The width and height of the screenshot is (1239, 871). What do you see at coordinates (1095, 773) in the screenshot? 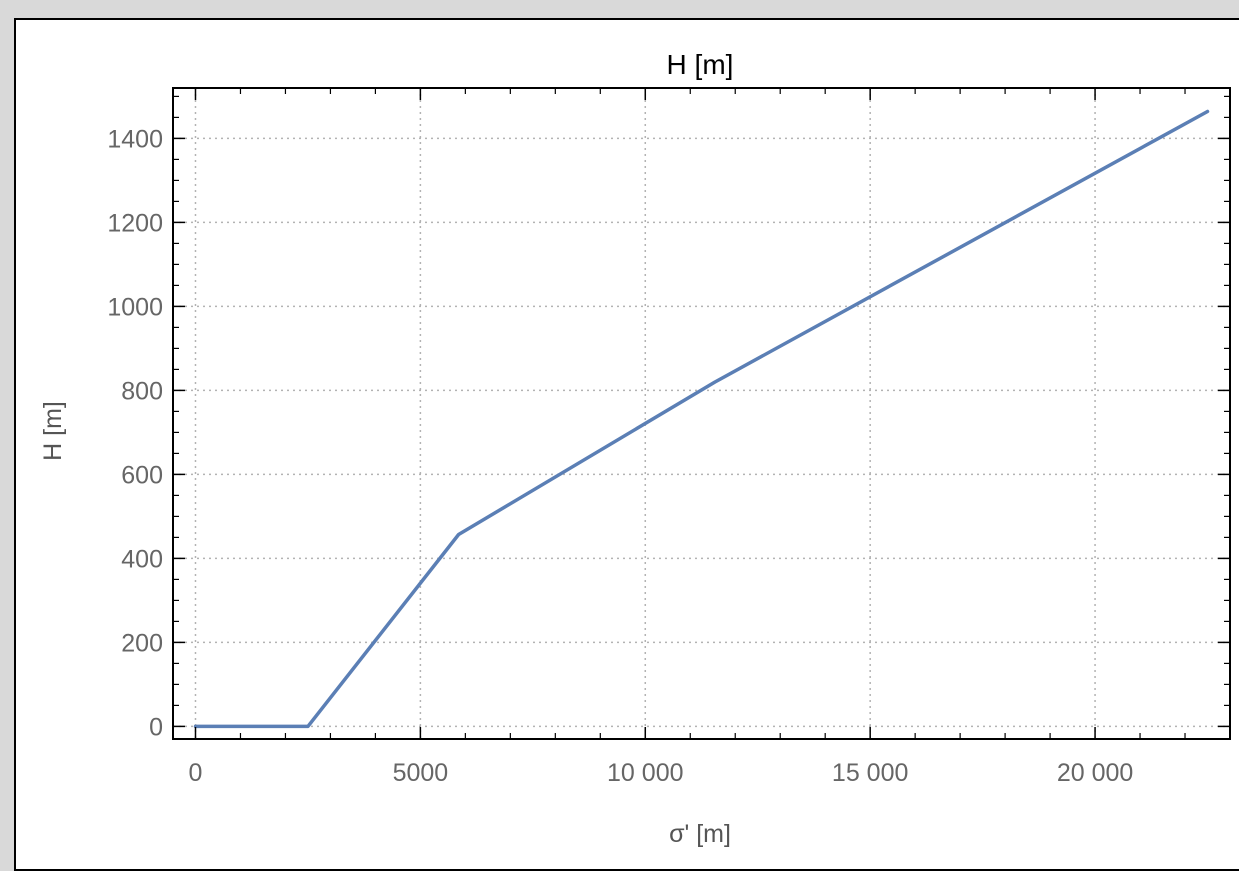
I see `x-tick-label: 20 000` at bounding box center [1095, 773].